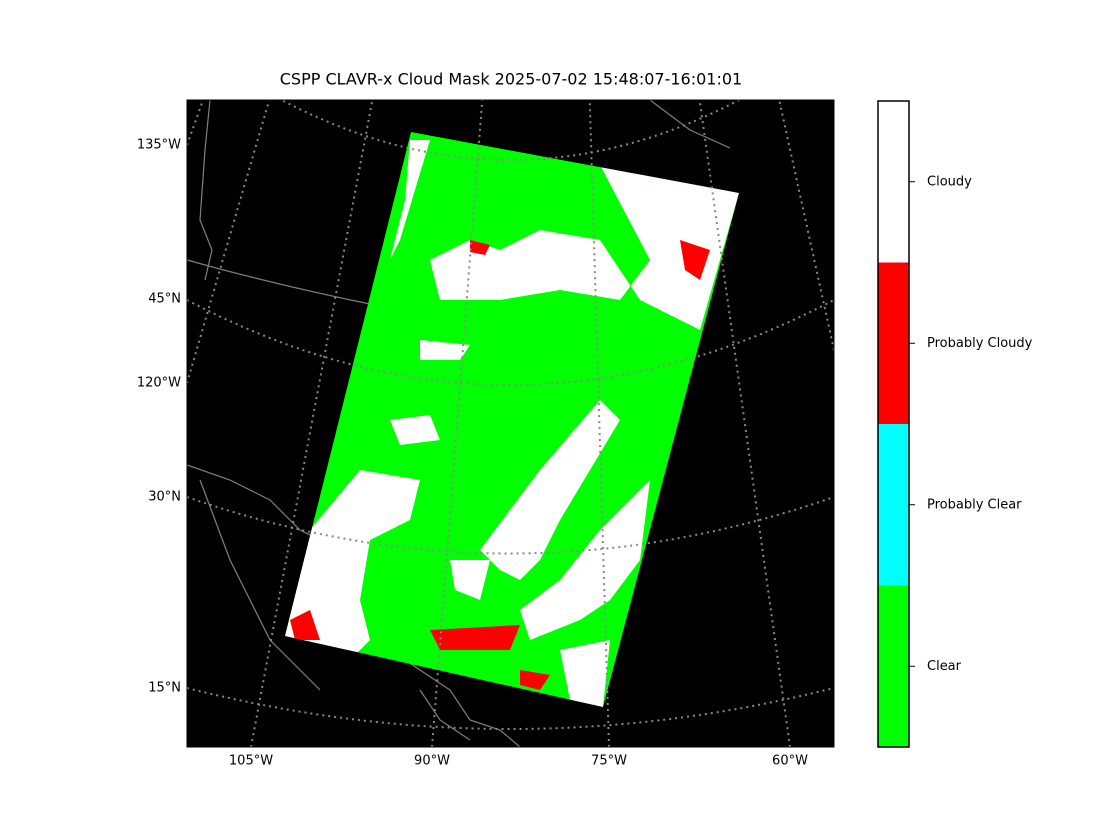  I want to click on colorbar-label: Probably Cloudy, so click(980, 343).